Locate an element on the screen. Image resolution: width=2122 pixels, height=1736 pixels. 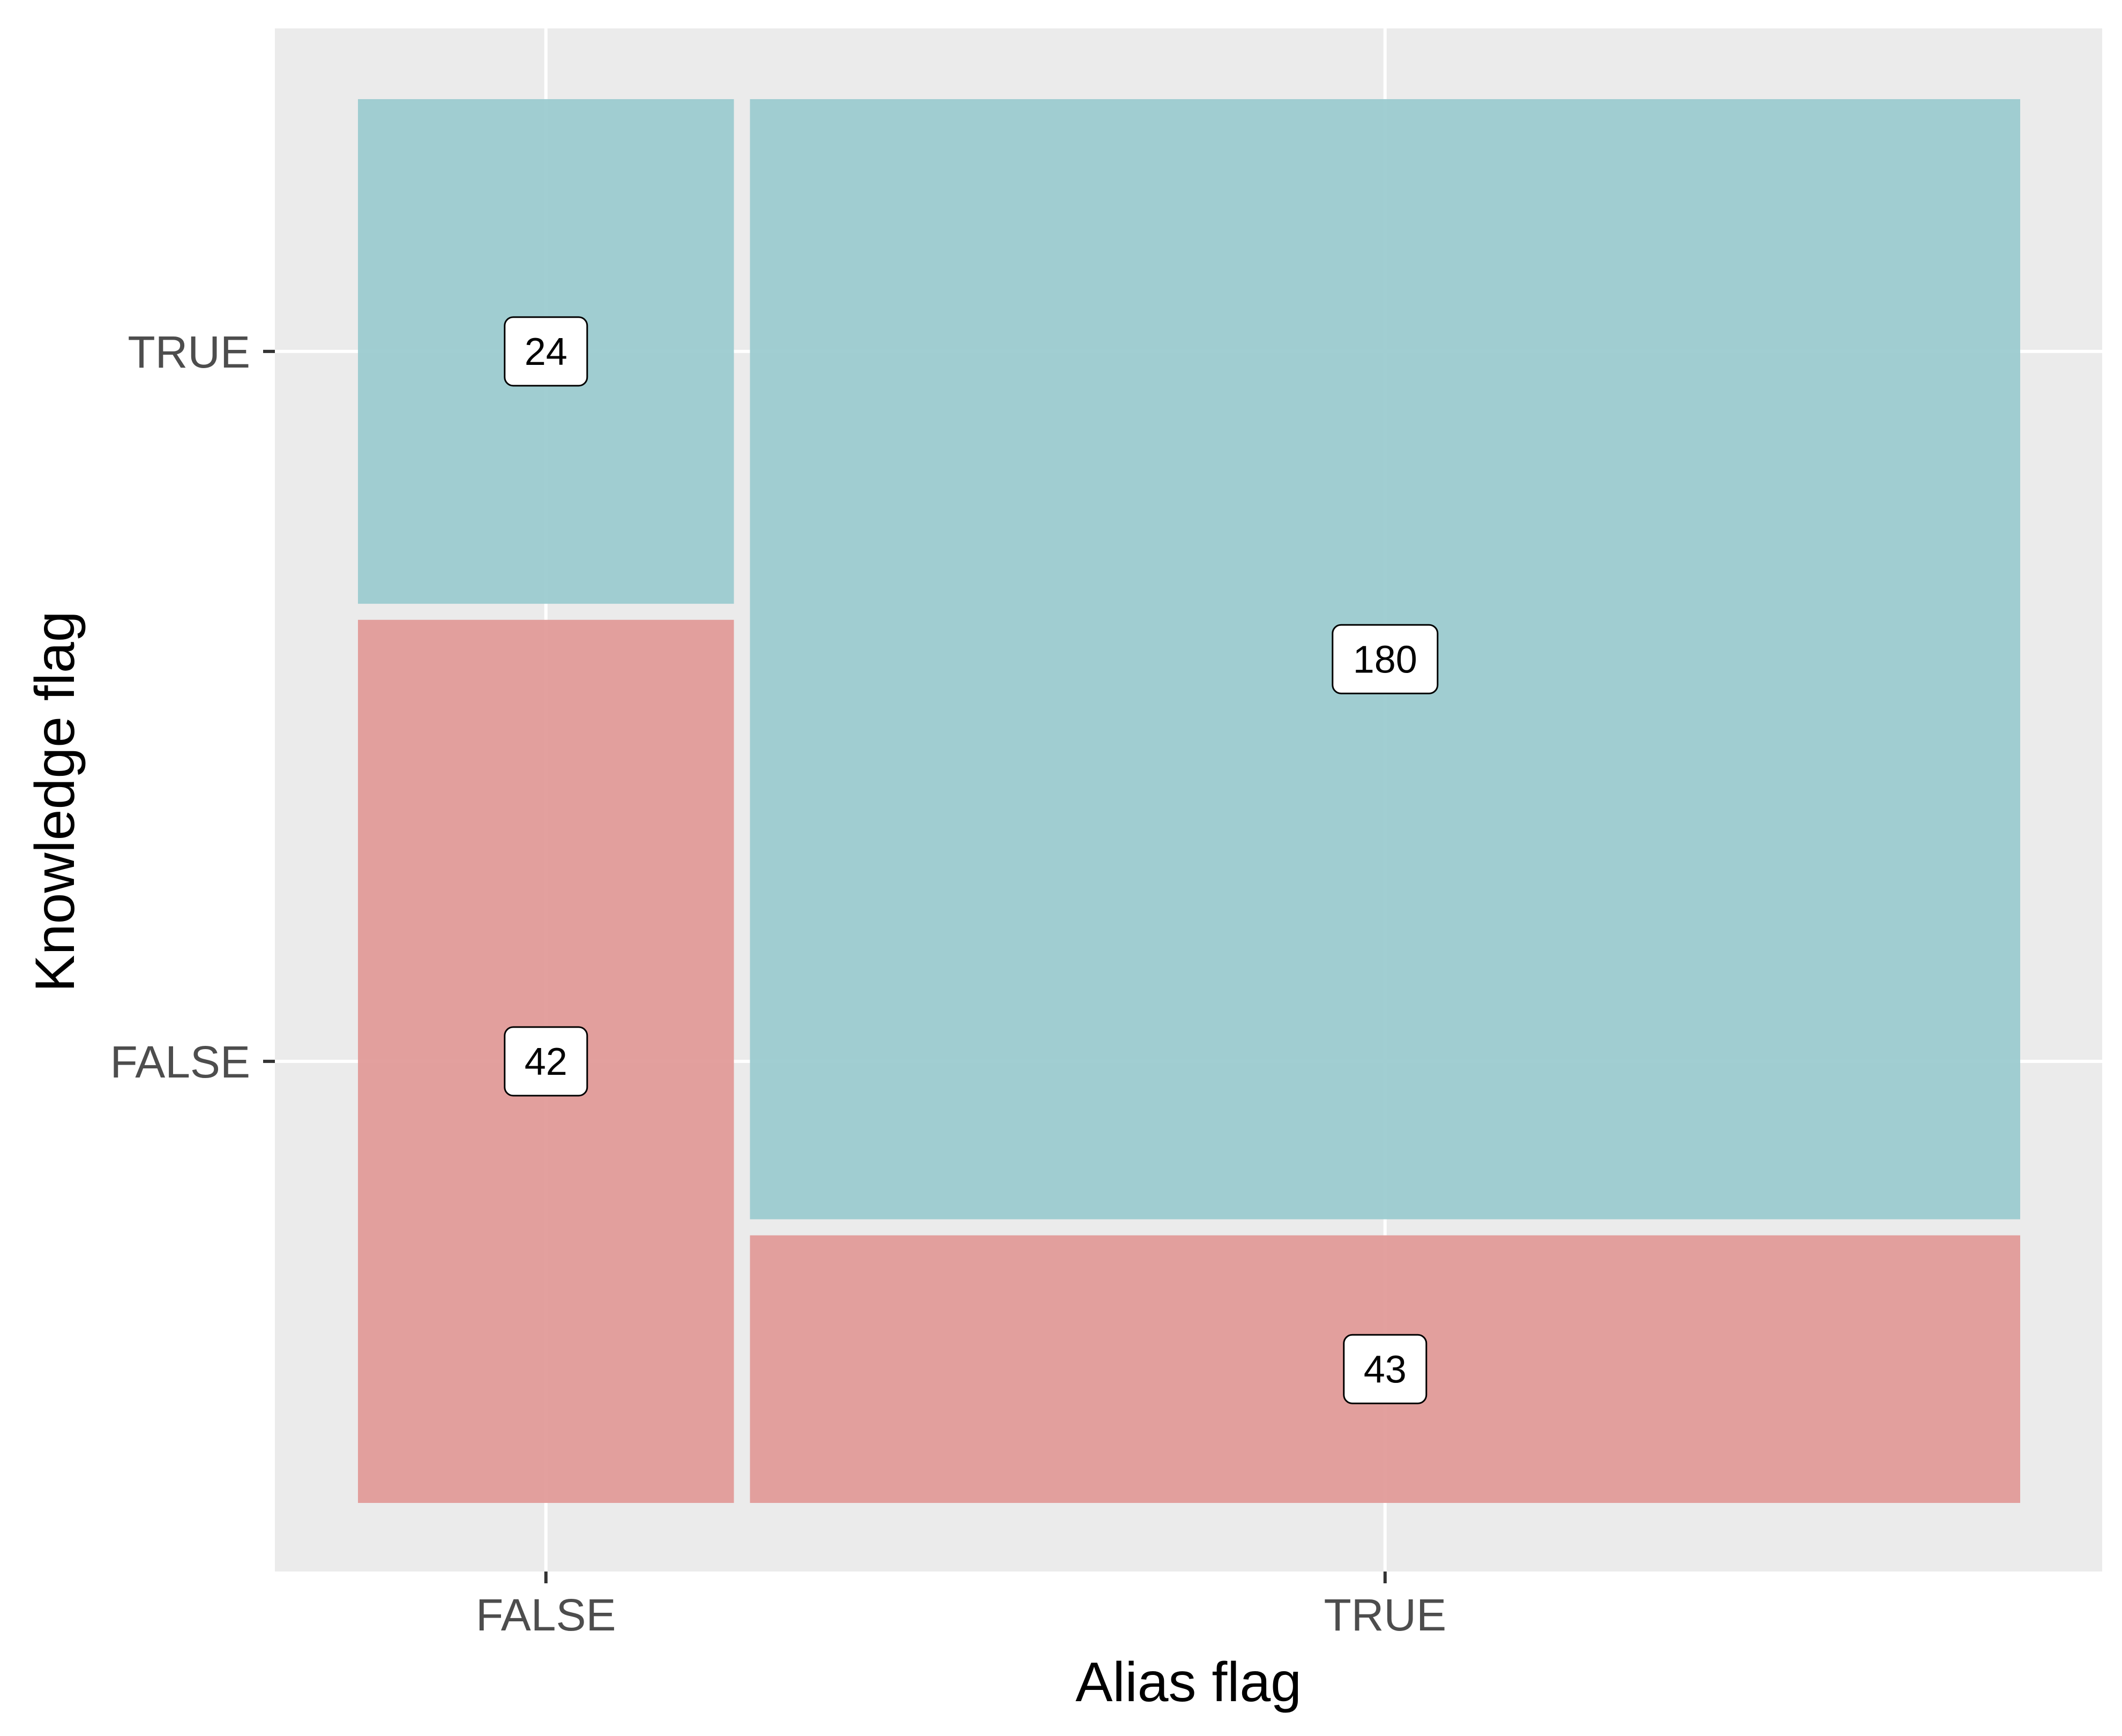
x-tick-label-true: TRUE is located at coordinates (1385, 1615).